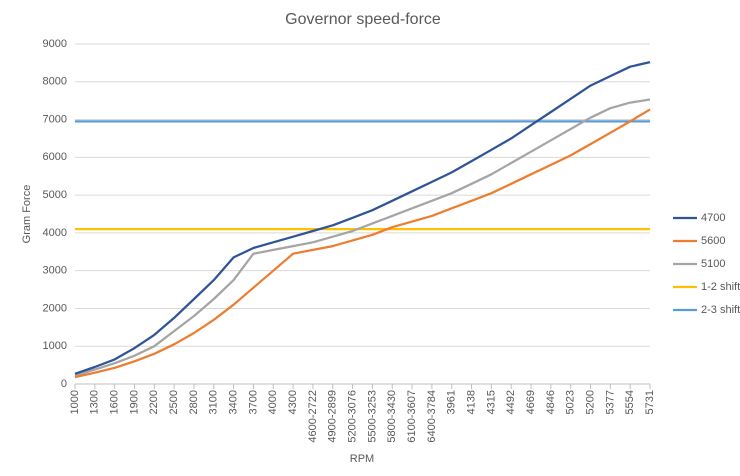 The image size is (740, 476). Describe the element at coordinates (55, 82) in the screenshot. I see `y-tick-label: 8000` at that location.